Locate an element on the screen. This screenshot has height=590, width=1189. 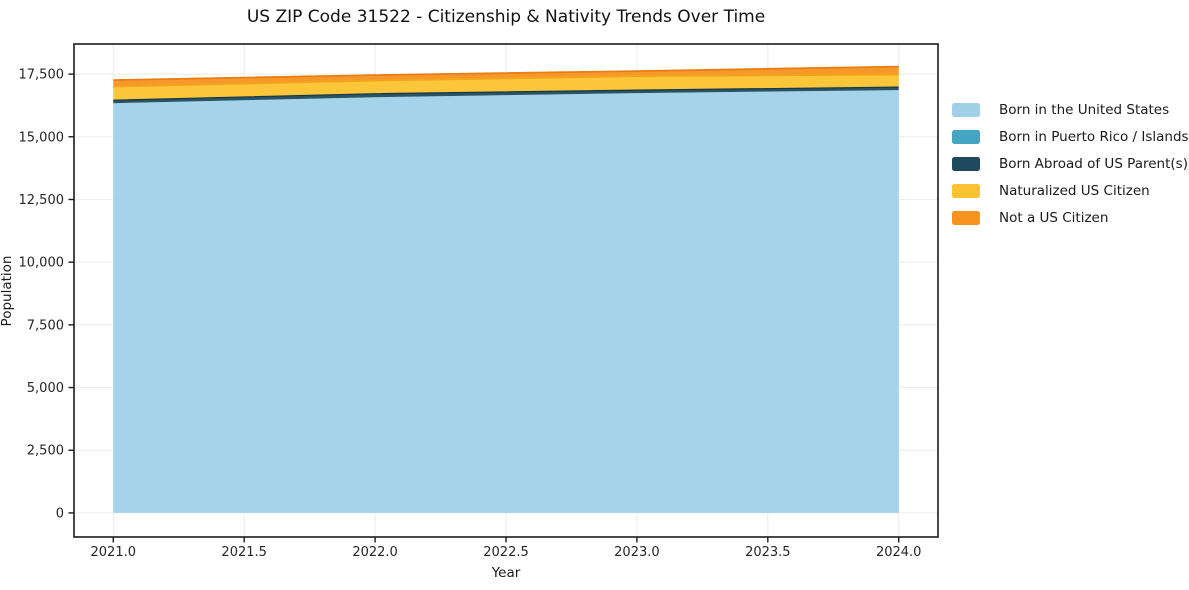
legend-item-naturalized-us-citizen: Naturalized US Citizen is located at coordinates (1070, 191).